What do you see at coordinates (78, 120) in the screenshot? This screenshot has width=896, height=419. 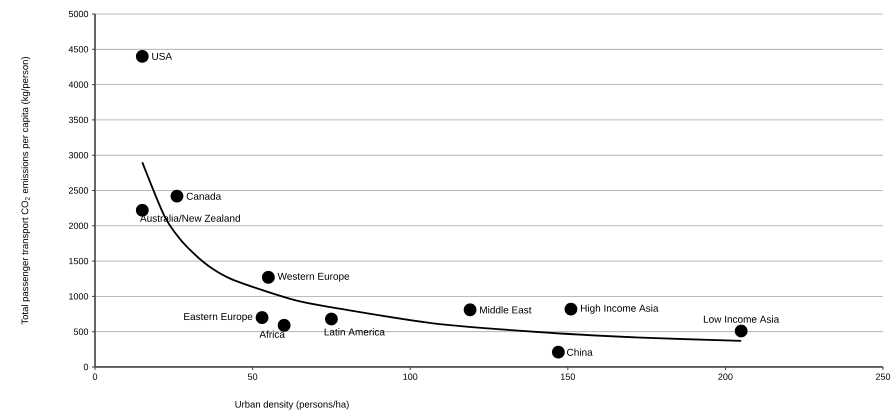 I see `y-tick-label: 3500` at bounding box center [78, 120].